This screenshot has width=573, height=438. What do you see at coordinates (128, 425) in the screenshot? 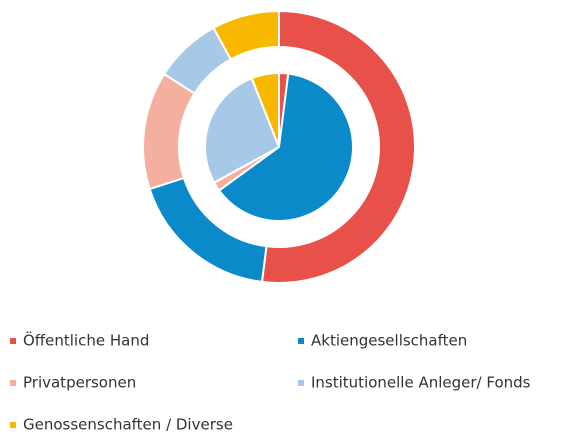
I see `legend-label: Genossenschaften / Diverse` at bounding box center [128, 425].